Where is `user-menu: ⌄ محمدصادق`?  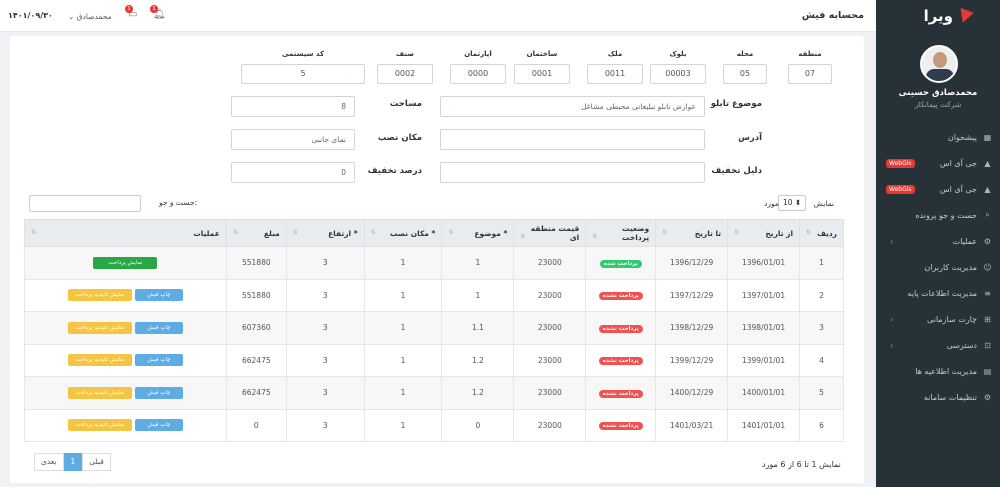 user-menu: ⌄ محمدصادق is located at coordinates (90, 16).